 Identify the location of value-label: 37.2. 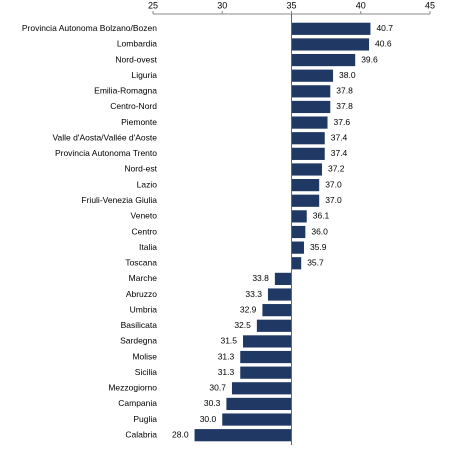
(336, 169).